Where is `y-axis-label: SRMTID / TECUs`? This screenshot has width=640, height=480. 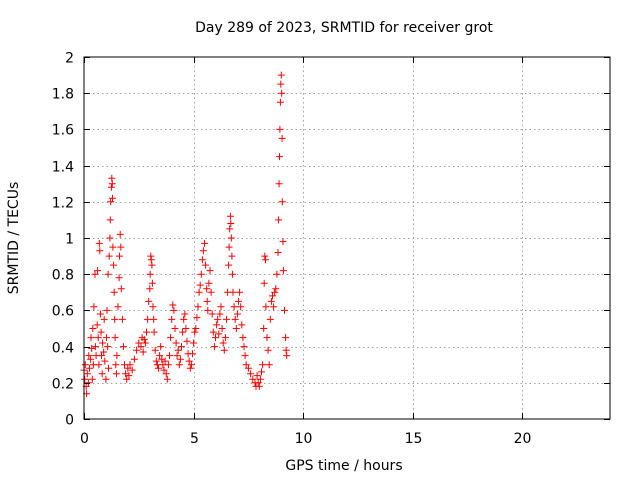 y-axis-label: SRMTID / TECUs is located at coordinates (14, 238).